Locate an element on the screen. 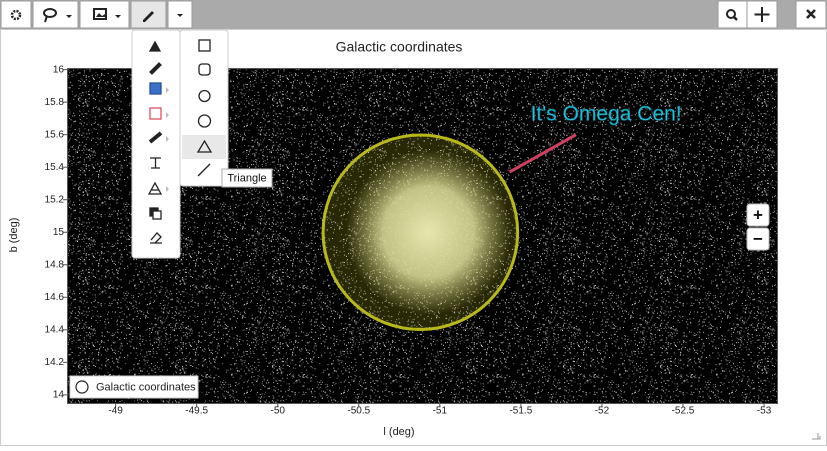 The image size is (827, 451). annotation-line is located at coordinates (542, 153).